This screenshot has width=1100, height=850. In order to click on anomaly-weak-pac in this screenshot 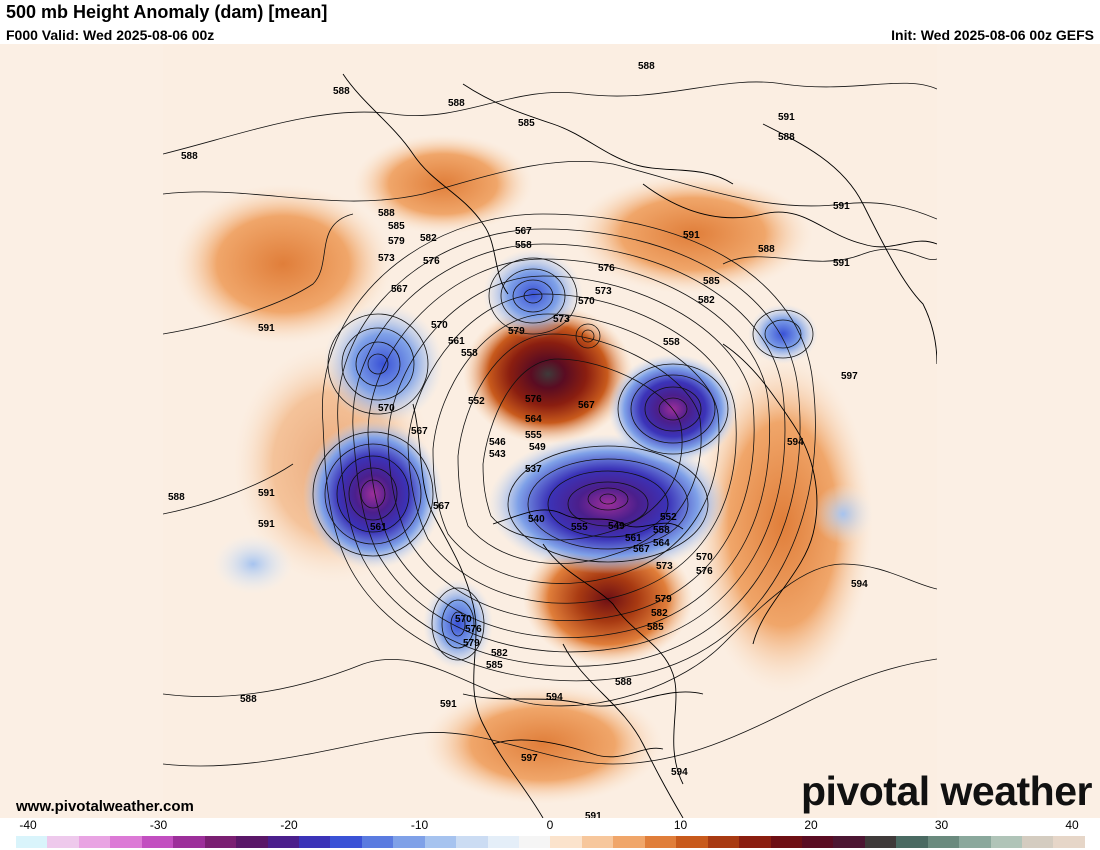, I will do `click(253, 564)`.